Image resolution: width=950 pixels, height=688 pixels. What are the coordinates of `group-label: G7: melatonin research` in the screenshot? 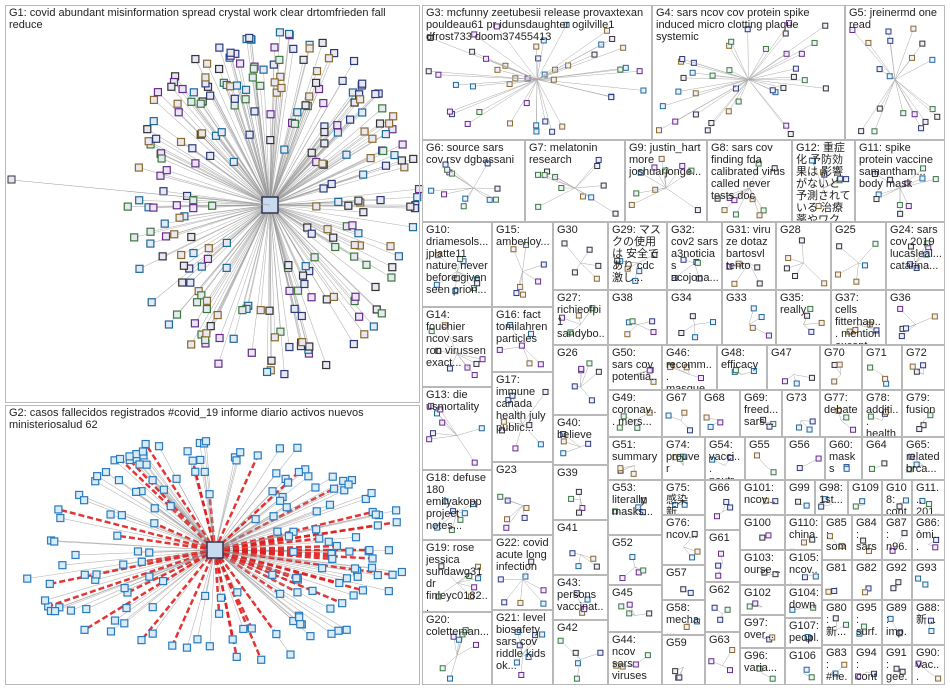 It's located at (563, 154).